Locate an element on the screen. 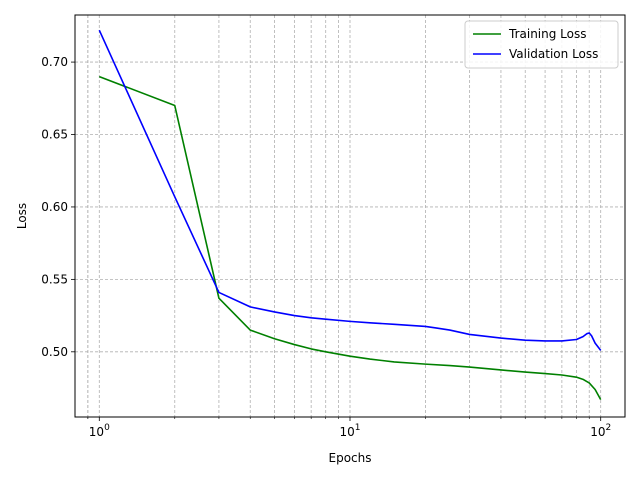 The width and height of the screenshot is (640, 480). x-tick-label: 10² is located at coordinates (600, 431).